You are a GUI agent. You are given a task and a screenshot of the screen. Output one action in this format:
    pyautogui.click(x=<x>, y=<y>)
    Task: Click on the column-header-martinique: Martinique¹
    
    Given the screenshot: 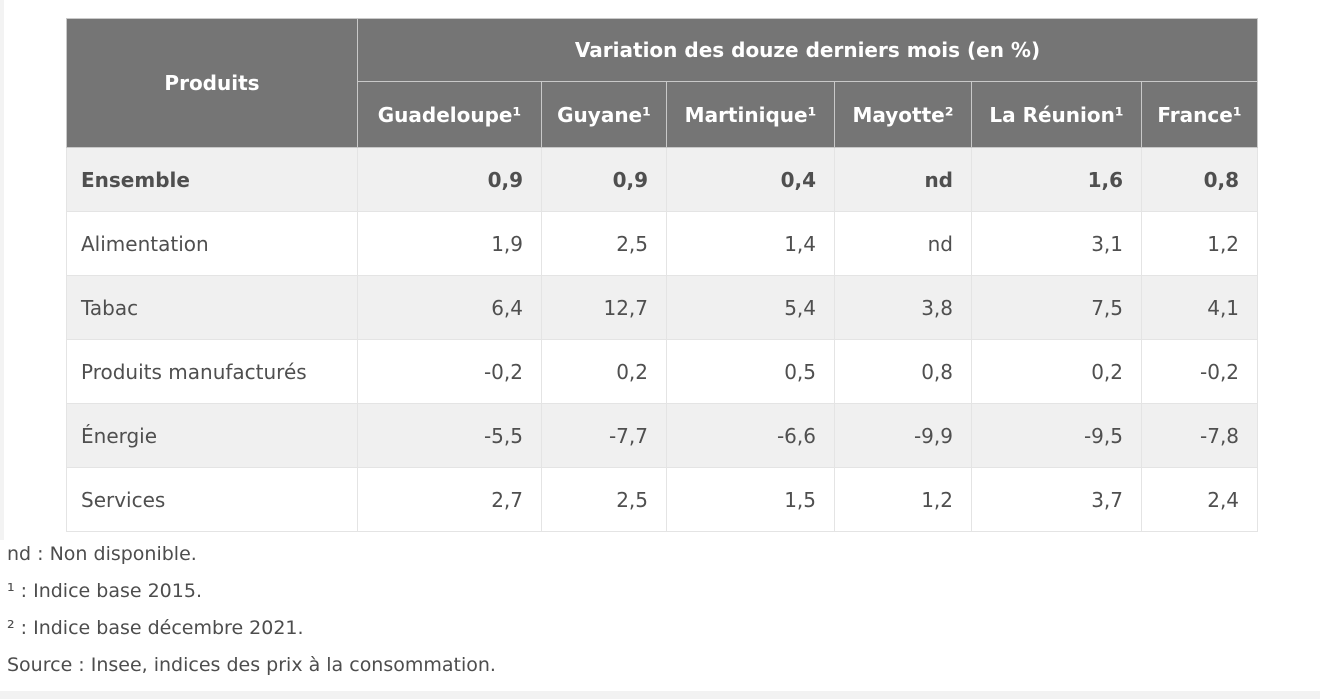 What is the action you would take?
    pyautogui.click(x=750, y=114)
    